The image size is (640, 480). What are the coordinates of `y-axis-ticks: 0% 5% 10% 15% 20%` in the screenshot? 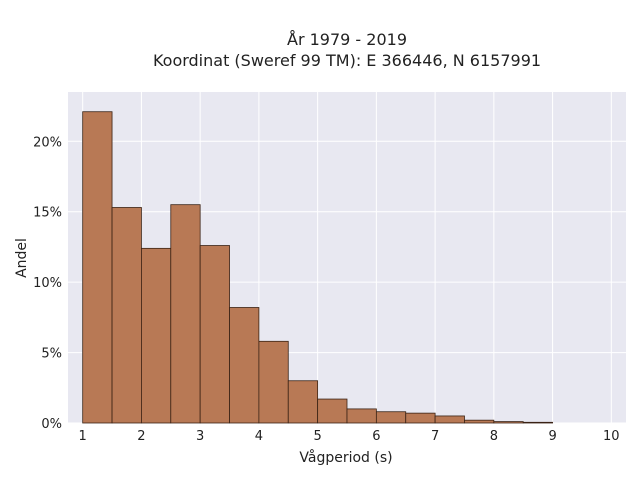 It's located at (47, 283).